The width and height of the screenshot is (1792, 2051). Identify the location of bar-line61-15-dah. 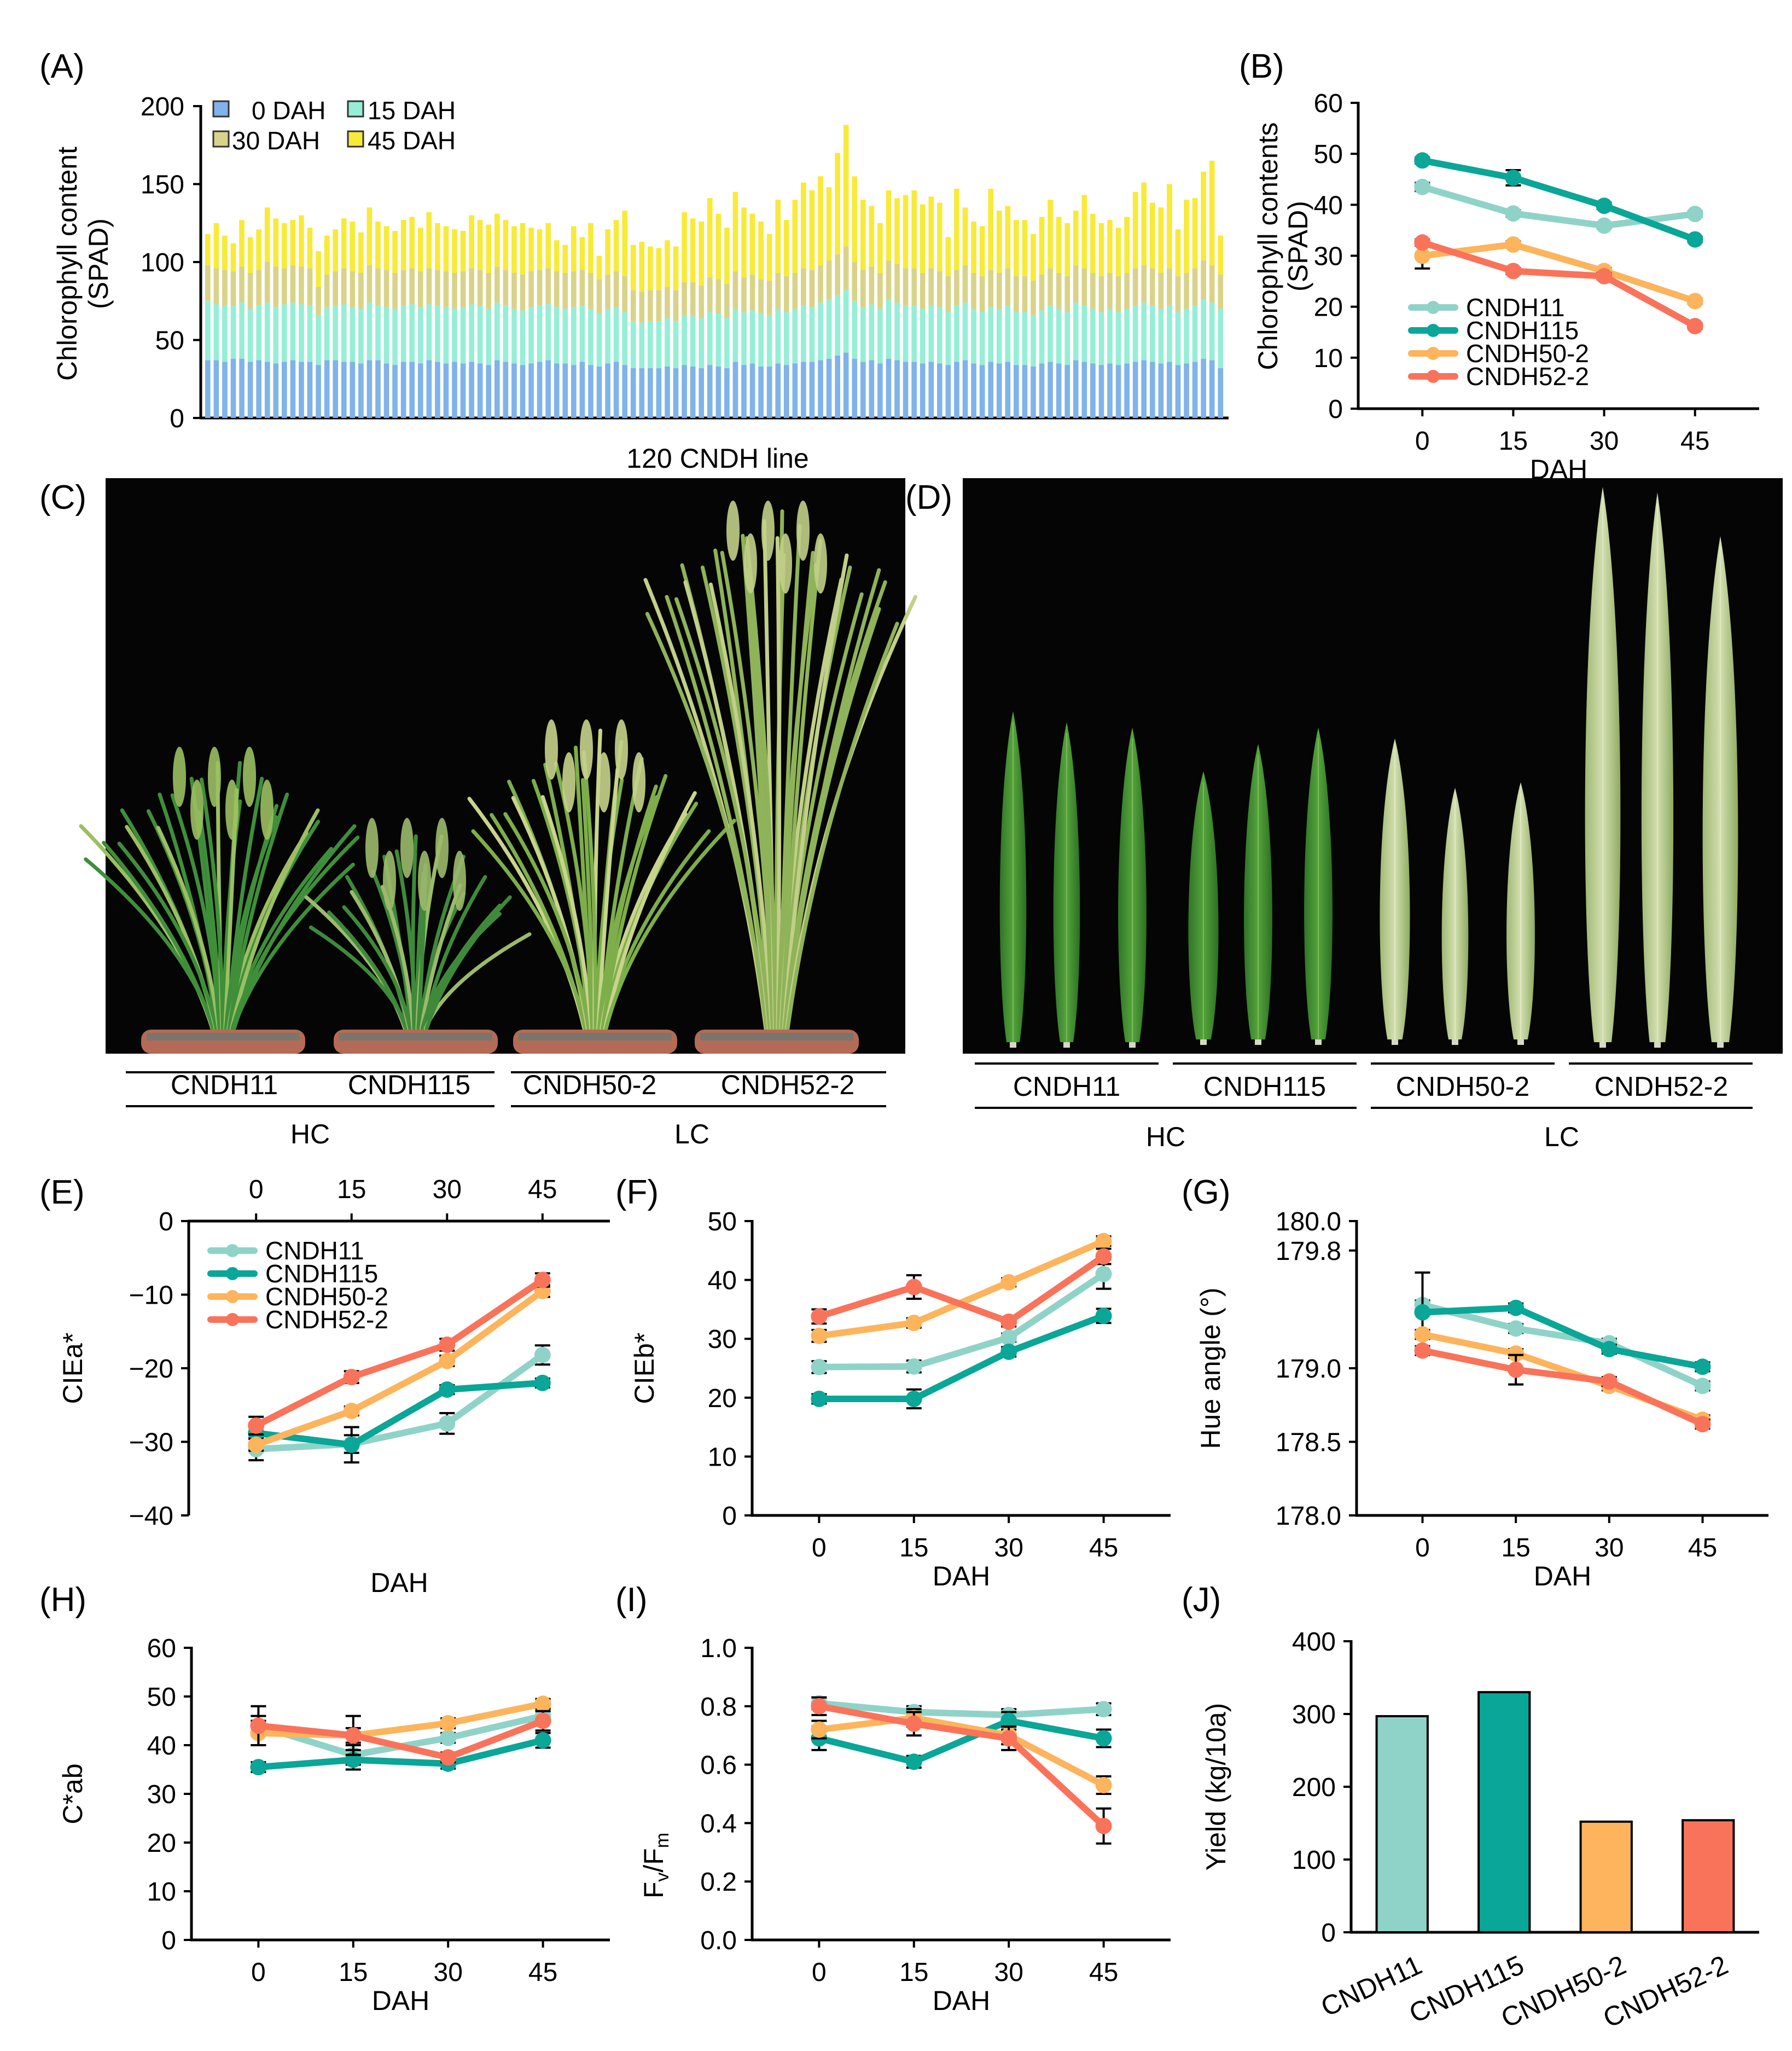
(719, 340).